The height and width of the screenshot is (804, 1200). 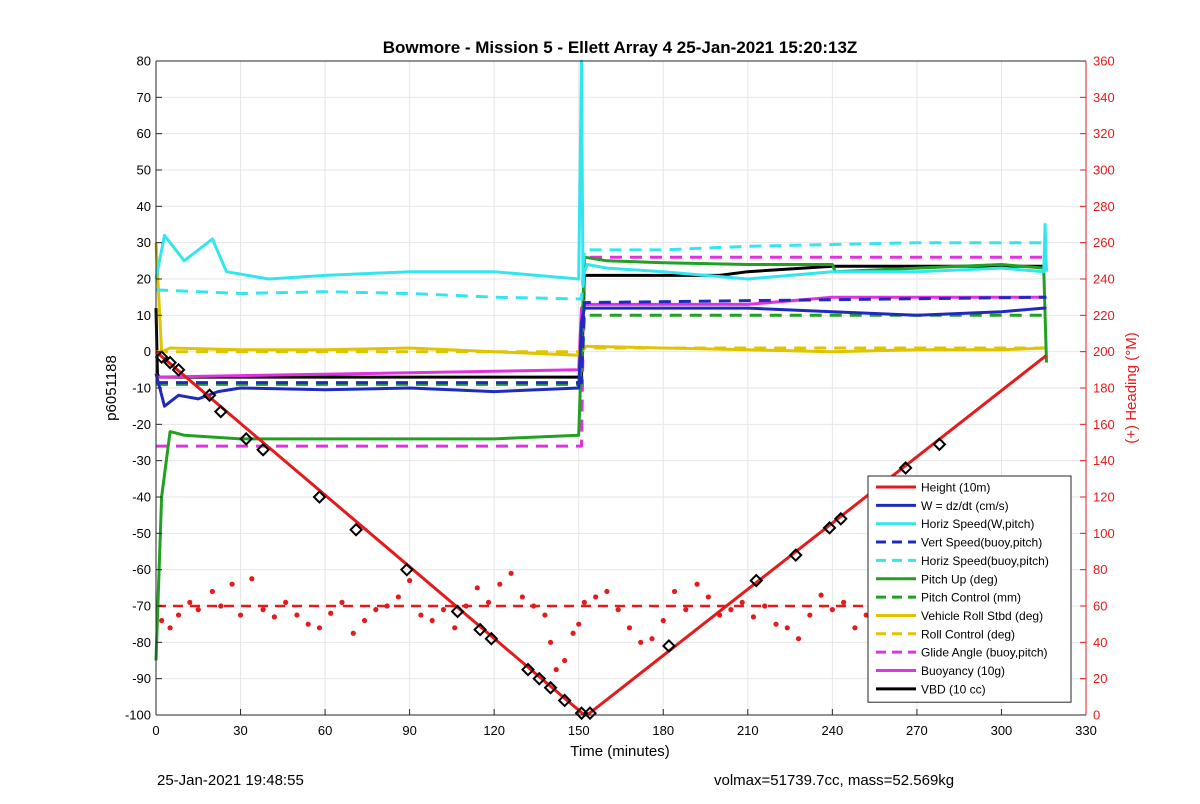 I want to click on y-tick-label: -40, so click(x=141, y=497).